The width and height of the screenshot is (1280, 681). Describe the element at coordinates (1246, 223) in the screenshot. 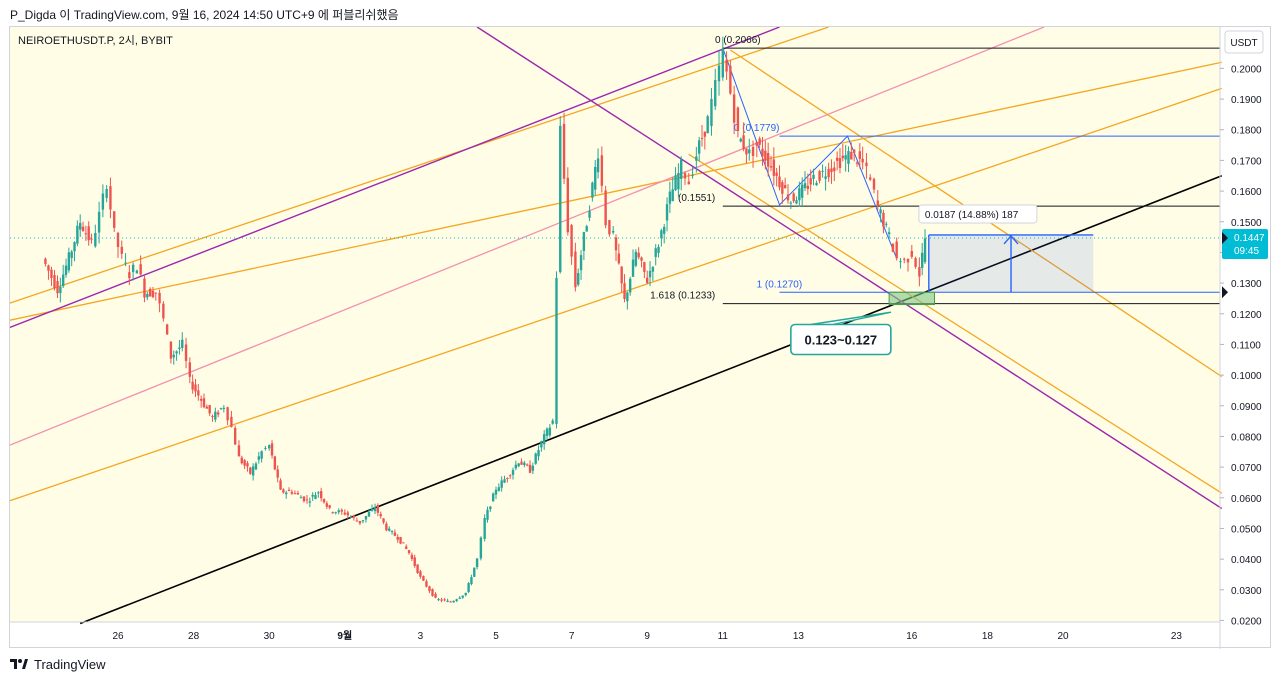

I see `price-tick-label: 0.1500` at that location.